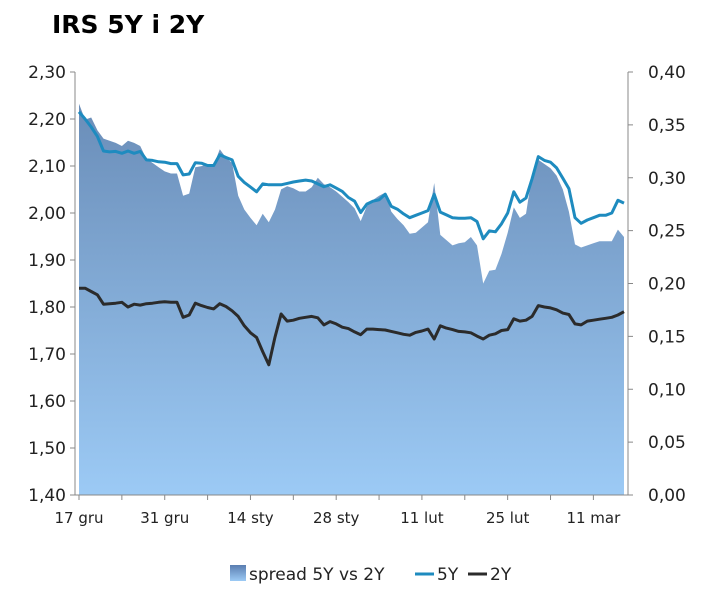 This screenshot has width=703, height=592. What do you see at coordinates (47, 402) in the screenshot?
I see `y-left-tick-label: 1,60` at bounding box center [47, 402].